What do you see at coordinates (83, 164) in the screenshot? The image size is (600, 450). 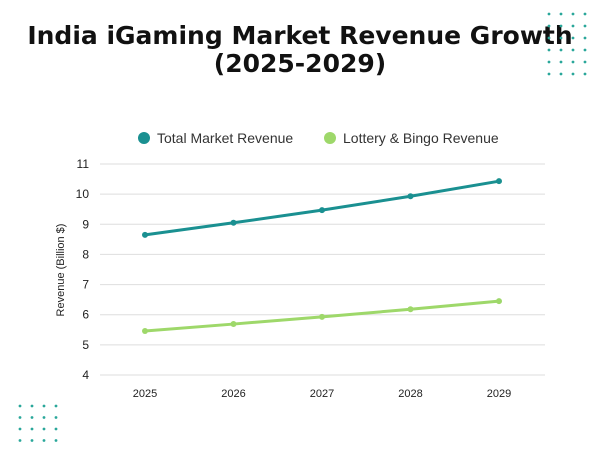 I see `y-tick-label: 11` at bounding box center [83, 164].